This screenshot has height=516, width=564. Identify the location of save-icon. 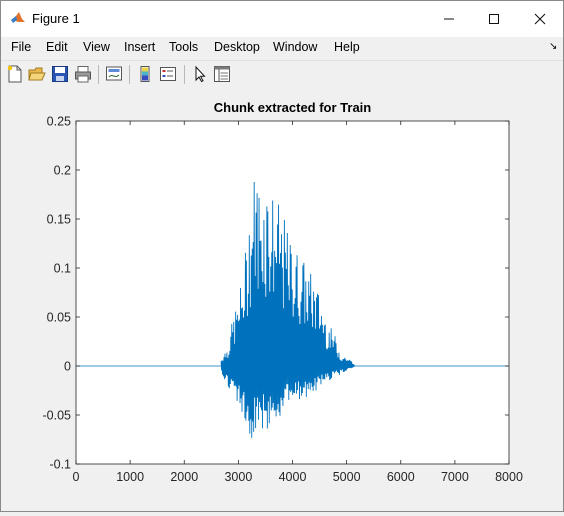
(60, 74).